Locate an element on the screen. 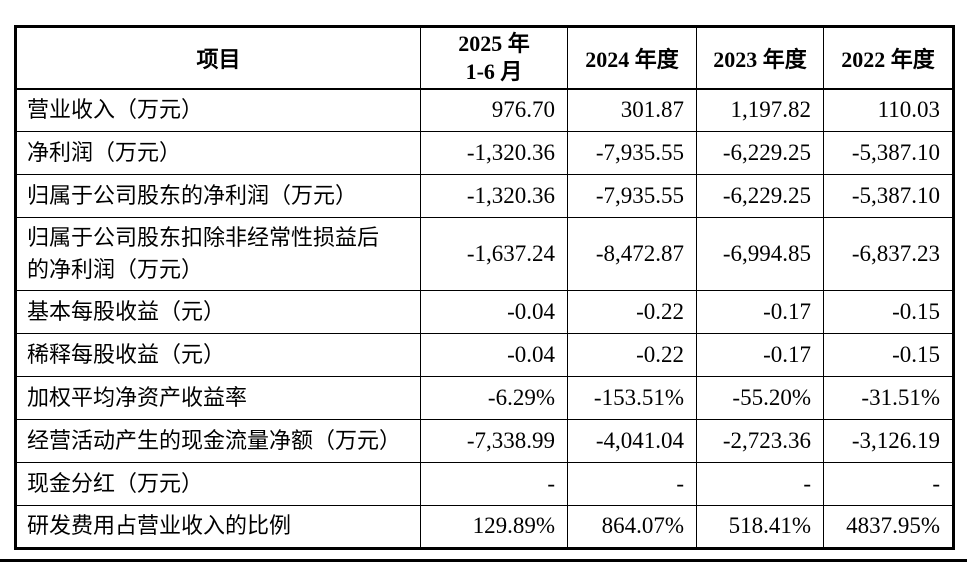 The image size is (967, 571). cell-value: 976.70 is located at coordinates (494, 110).